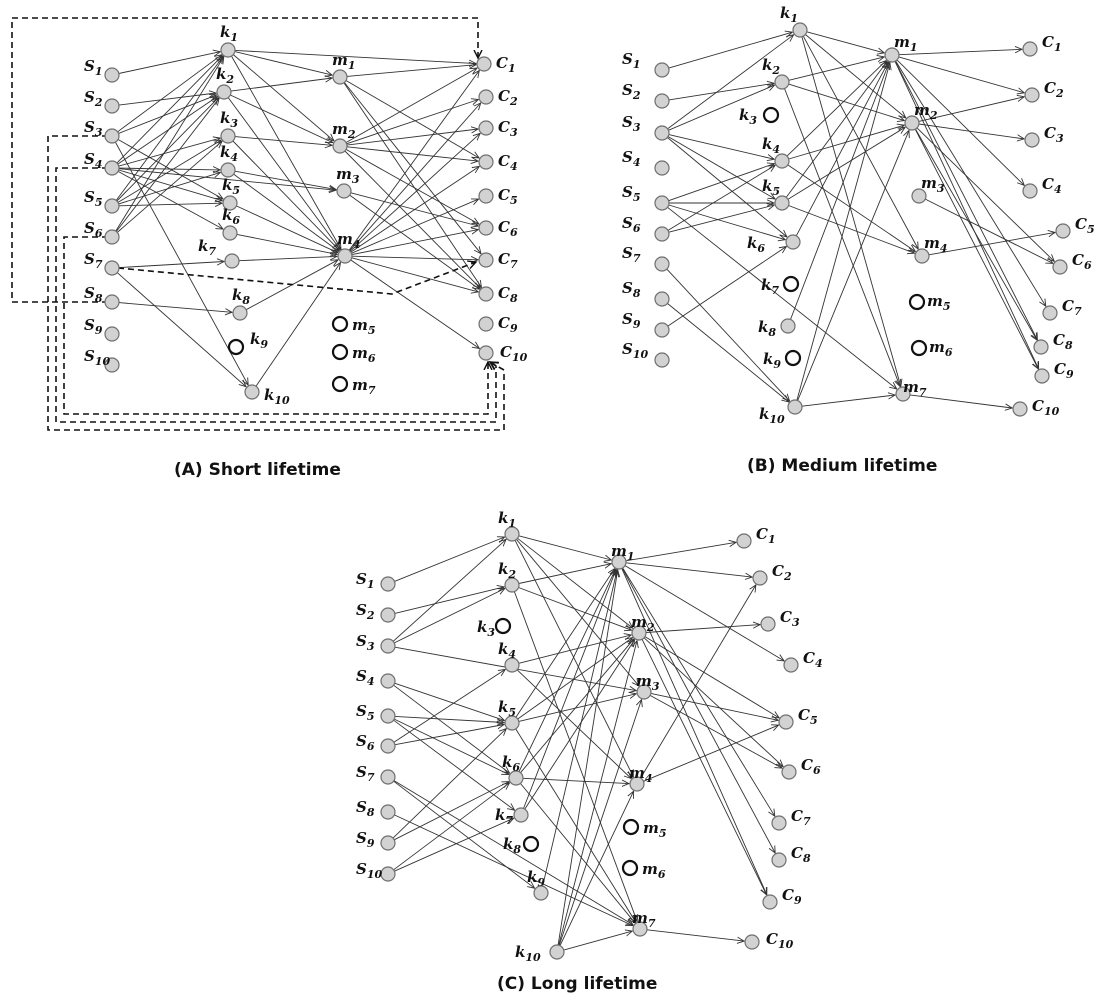 This screenshot has width=1095, height=999. What do you see at coordinates (892, 55) in the screenshot?
I see `panel-b-node-m1` at bounding box center [892, 55].